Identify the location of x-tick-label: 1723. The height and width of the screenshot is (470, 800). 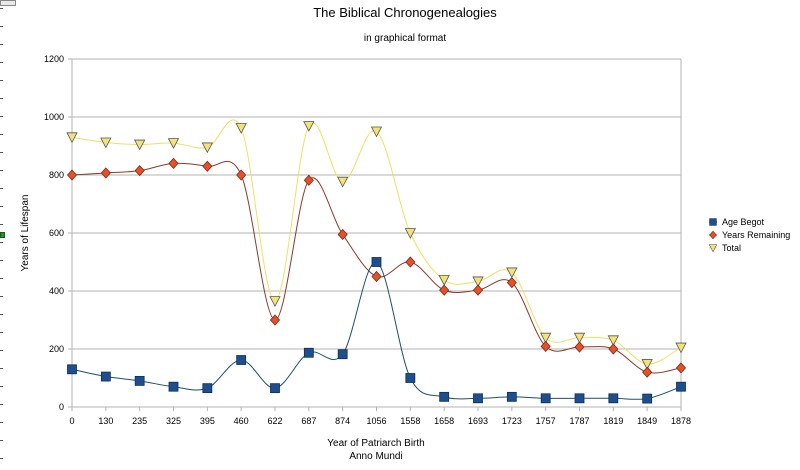
(512, 421).